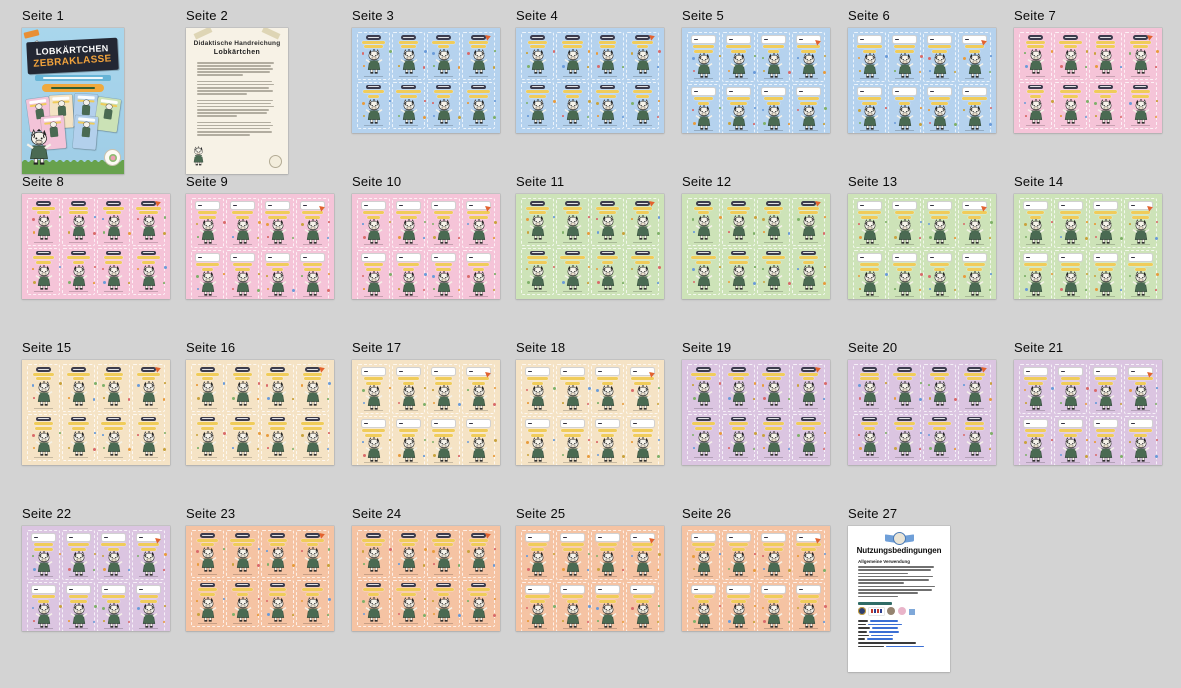 This screenshot has height=688, width=1181. What do you see at coordinates (31, 34) in the screenshot?
I see `corner-tag-icon` at bounding box center [31, 34].